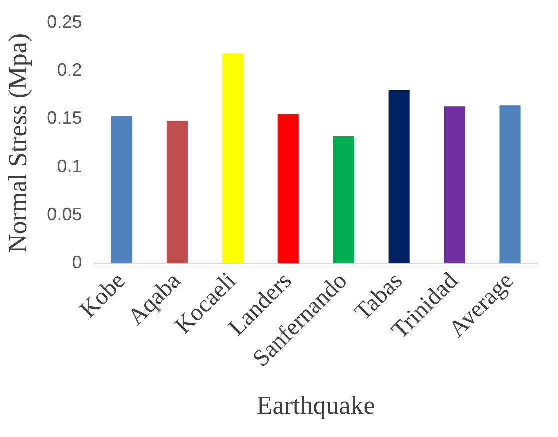 The height and width of the screenshot is (437, 558). Describe the element at coordinates (69, 166) in the screenshot. I see `y-tick-label: 0.1` at that location.